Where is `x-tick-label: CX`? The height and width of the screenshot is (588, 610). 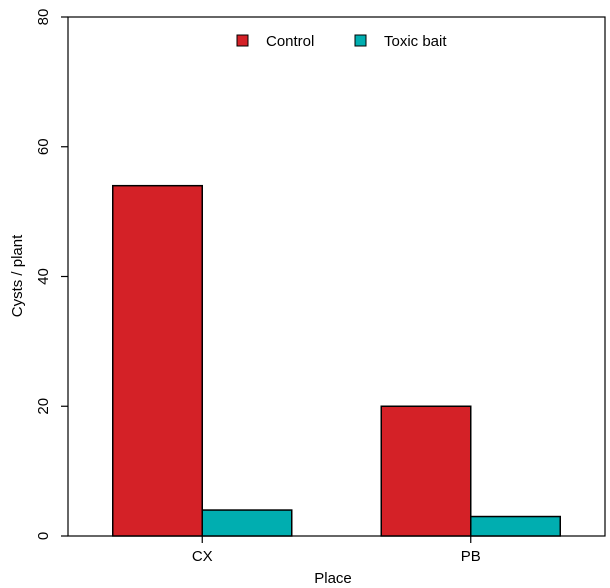 x-tick-label: CX is located at coordinates (202, 556).